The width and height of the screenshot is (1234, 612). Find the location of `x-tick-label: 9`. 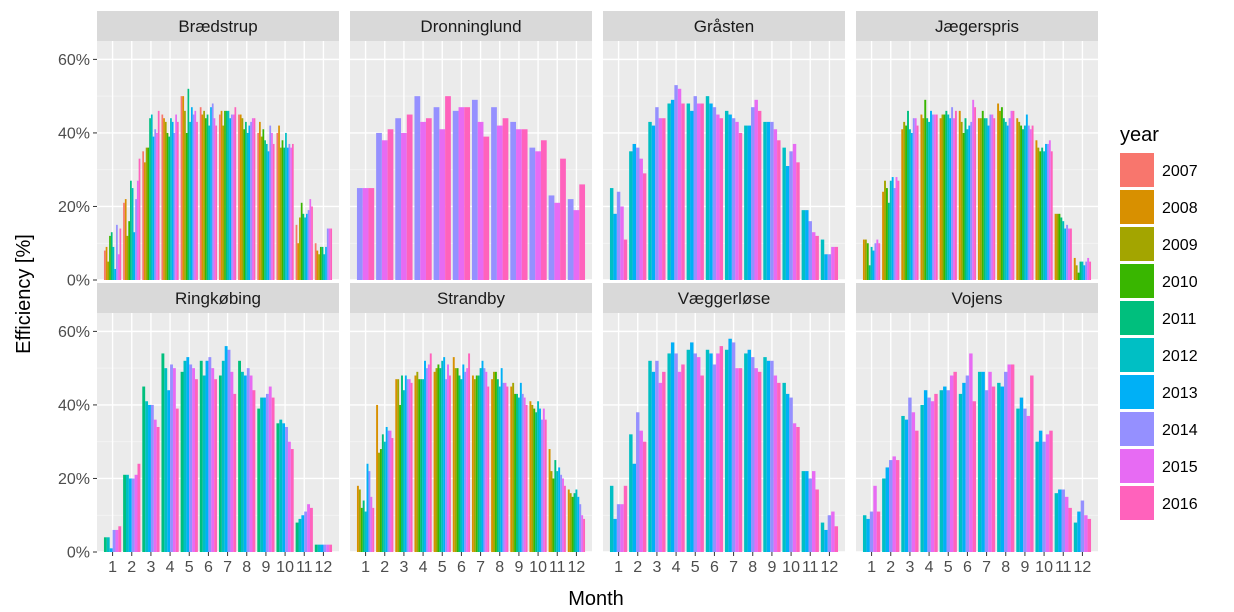

x-tick-label: 9 is located at coordinates (518, 567).